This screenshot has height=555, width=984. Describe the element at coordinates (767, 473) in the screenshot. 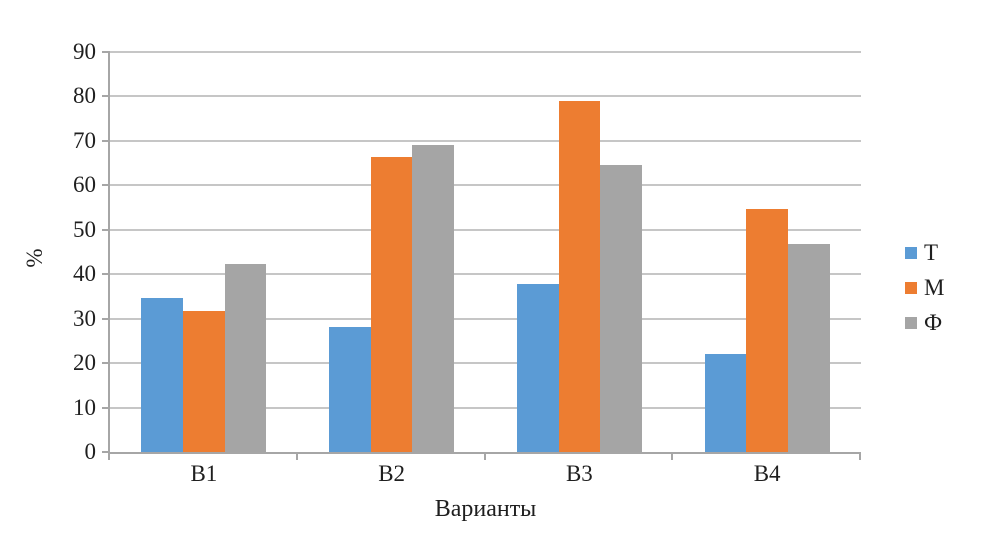

I see `x-category-label: В4` at that location.